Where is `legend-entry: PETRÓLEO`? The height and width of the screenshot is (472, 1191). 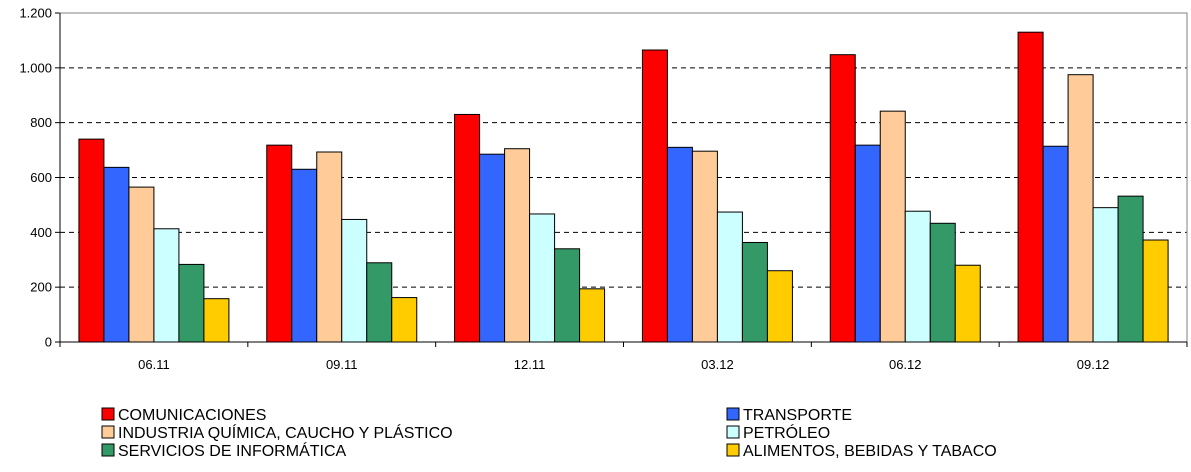 legend-entry: PETRÓLEO is located at coordinates (778, 432).